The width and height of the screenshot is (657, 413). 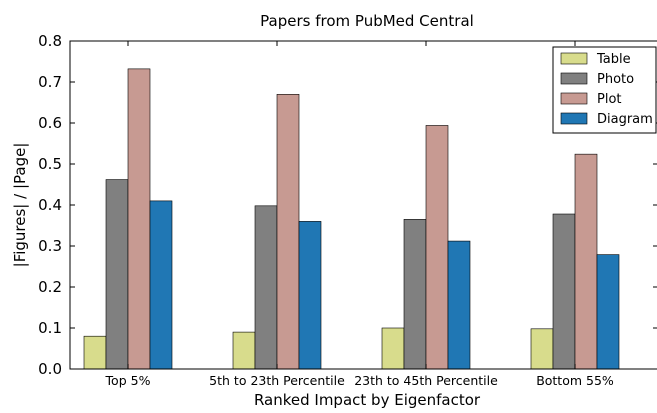 I want to click on legend-swatch-plot, so click(x=574, y=98).